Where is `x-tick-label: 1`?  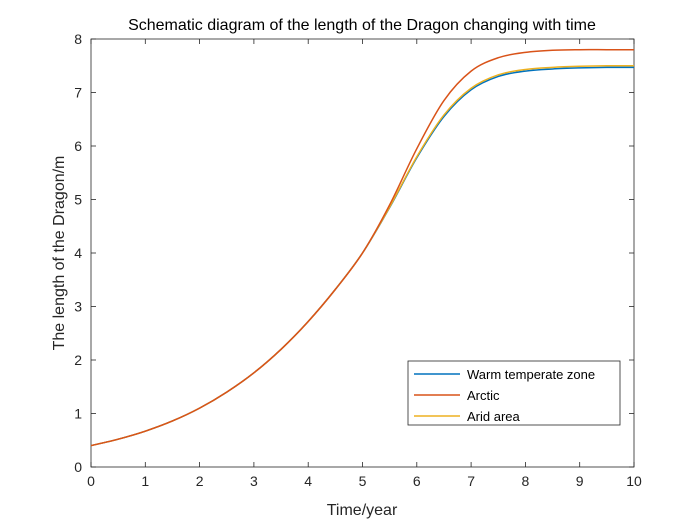 x-tick-label: 1 is located at coordinates (145, 481).